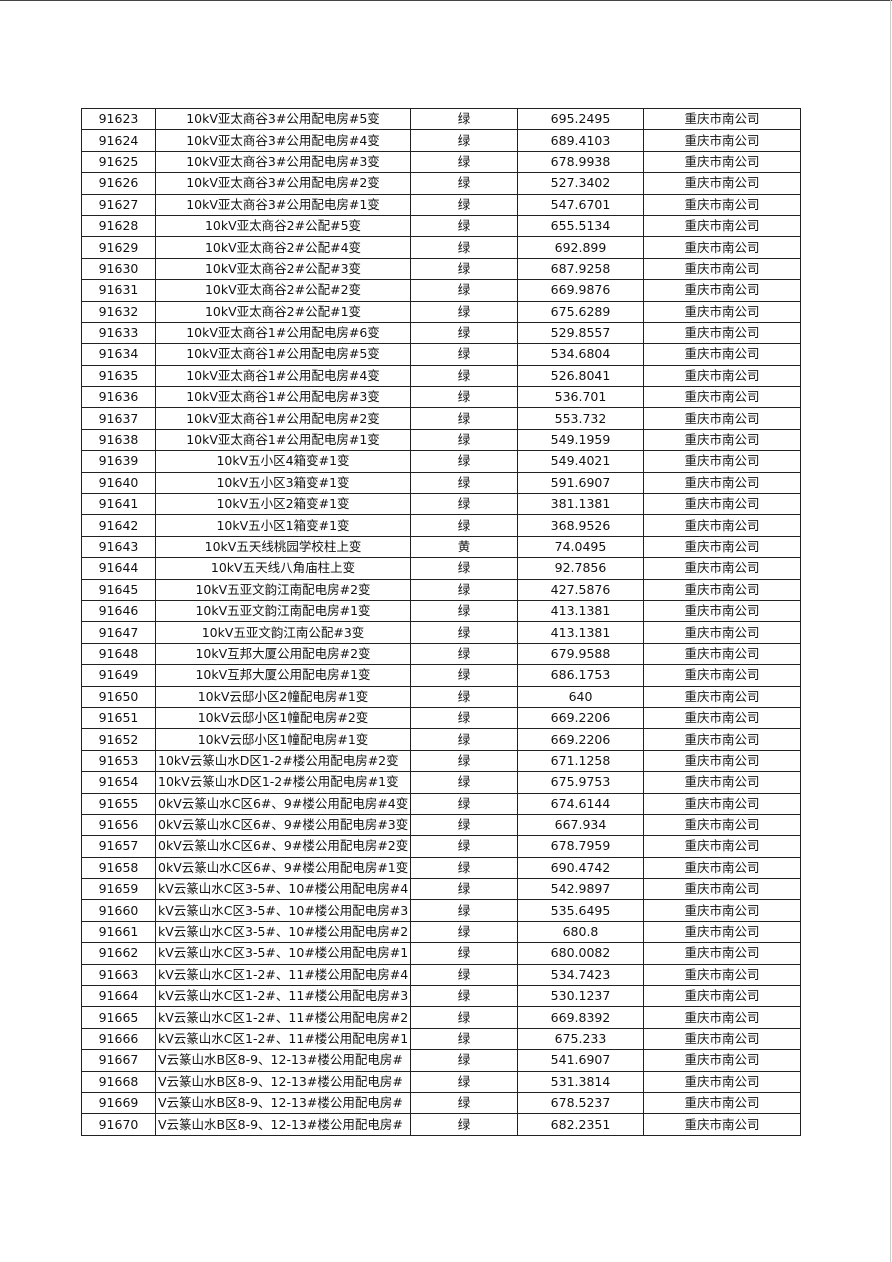 This screenshot has height=1262, width=892. Describe the element at coordinates (580, 204) in the screenshot. I see `cell-value: 547.6701` at that location.